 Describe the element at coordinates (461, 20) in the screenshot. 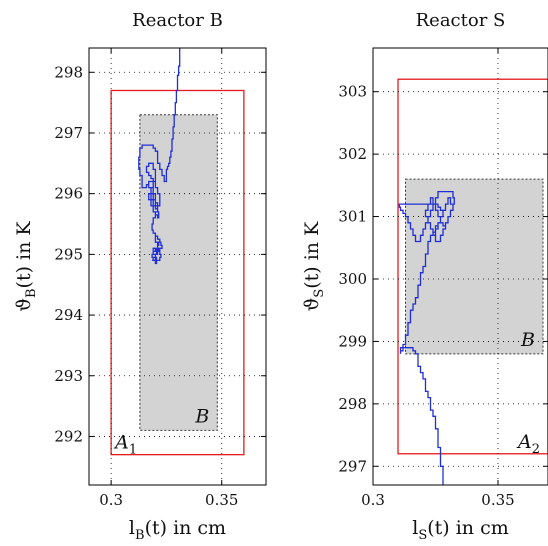

I see `panel-title: Reactor S` at that location.